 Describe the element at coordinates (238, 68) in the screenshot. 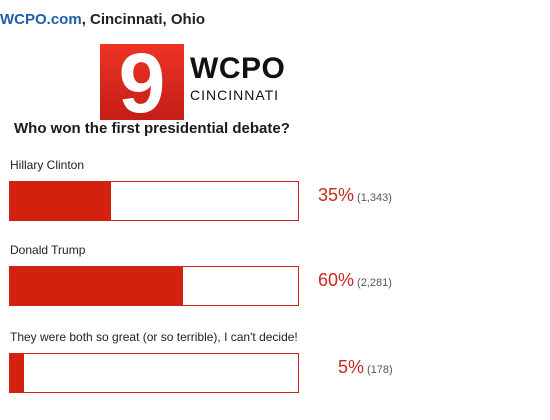

I see `logo-name: WCPO` at that location.